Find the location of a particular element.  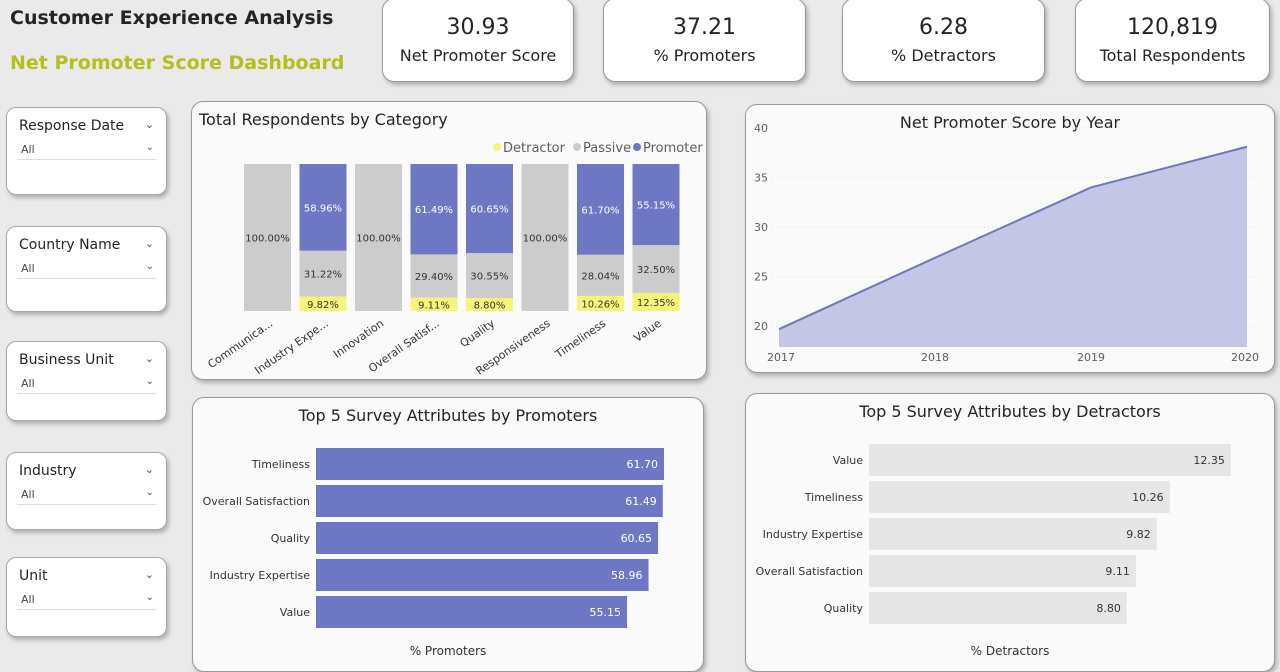

kpi-label: Total Respondents is located at coordinates (1172, 55).